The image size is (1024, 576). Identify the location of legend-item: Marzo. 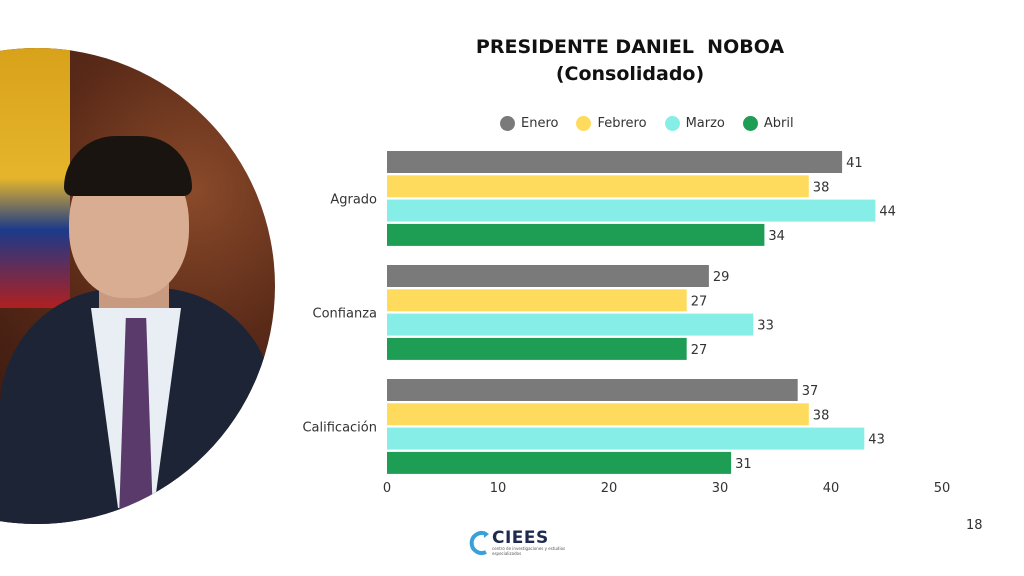
(694, 123).